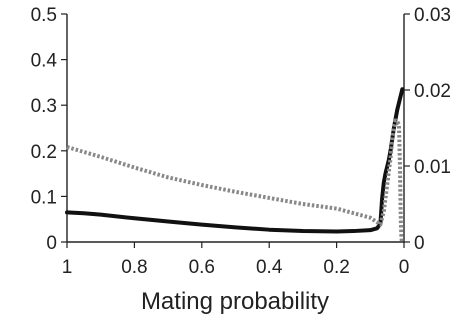 The height and width of the screenshot is (321, 476). Describe the element at coordinates (44, 61) in the screenshot. I see `y-tick-label: 0.4` at that location.